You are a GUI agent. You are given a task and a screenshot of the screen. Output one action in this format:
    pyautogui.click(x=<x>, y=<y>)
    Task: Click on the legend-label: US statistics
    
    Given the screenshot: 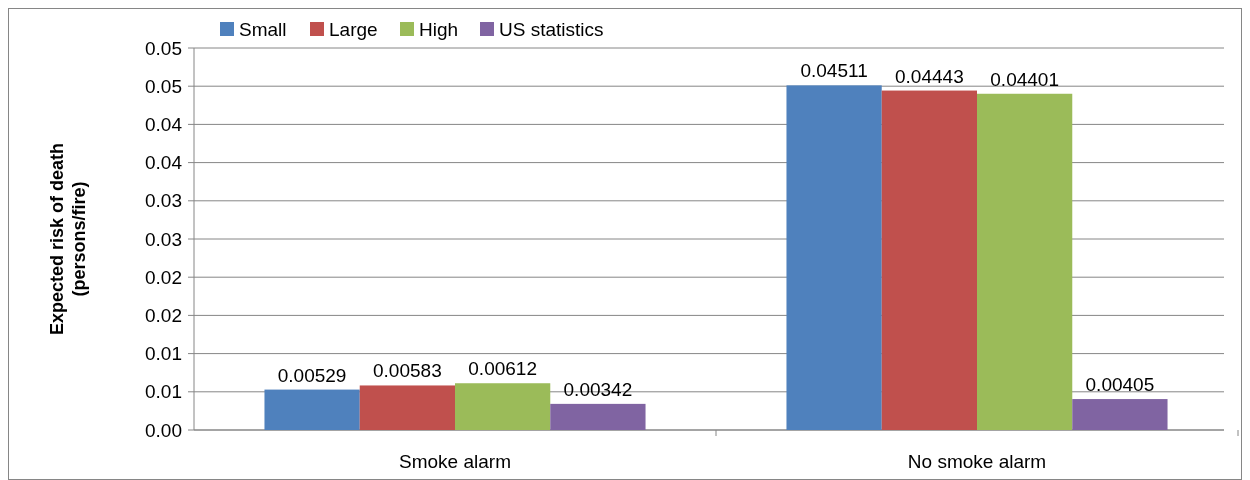 What is the action you would take?
    pyautogui.click(x=551, y=29)
    